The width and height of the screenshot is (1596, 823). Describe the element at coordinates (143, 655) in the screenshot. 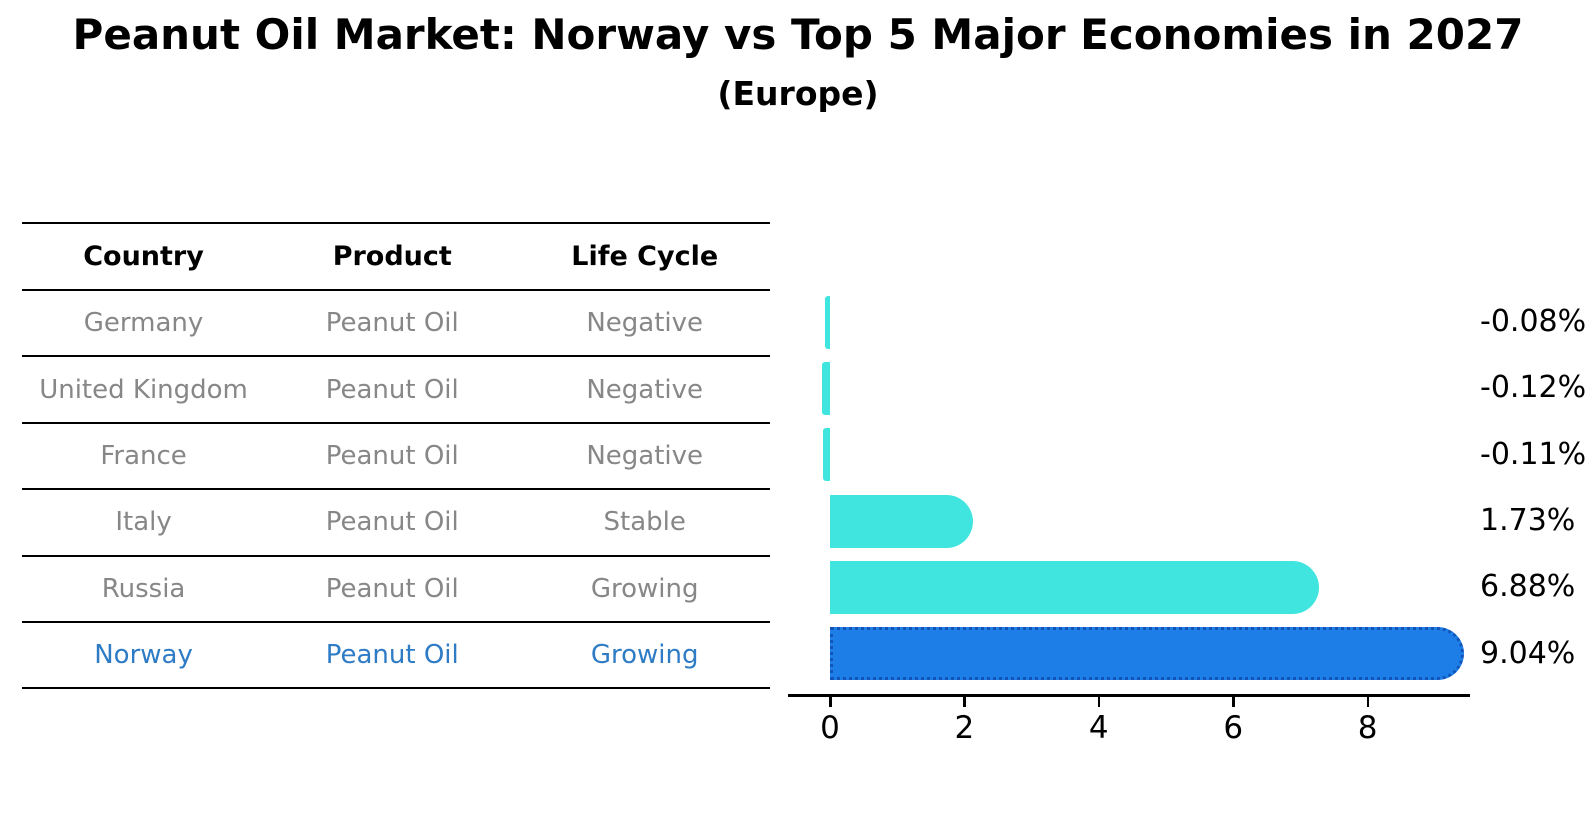

I see `cell-country: Norway` at that location.